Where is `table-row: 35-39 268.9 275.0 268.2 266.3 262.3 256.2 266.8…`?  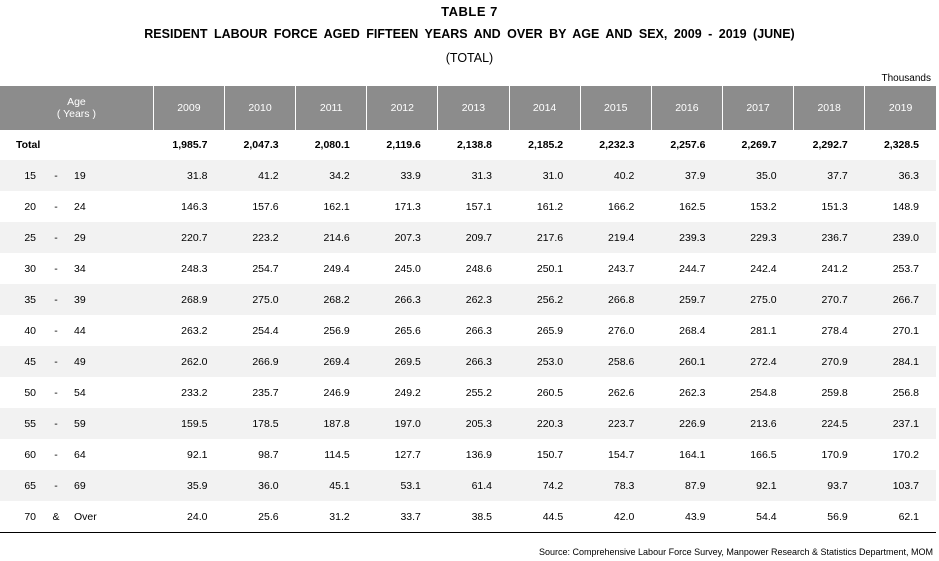
table-row: 35-39 268.9 275.0 268.2 266.3 262.3 256.2 266.8… is located at coordinates (468, 299).